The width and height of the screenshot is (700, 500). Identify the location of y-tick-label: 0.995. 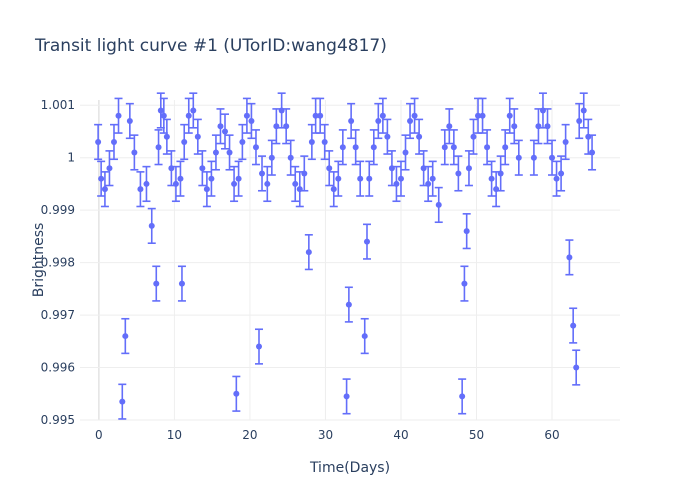
(58, 420).